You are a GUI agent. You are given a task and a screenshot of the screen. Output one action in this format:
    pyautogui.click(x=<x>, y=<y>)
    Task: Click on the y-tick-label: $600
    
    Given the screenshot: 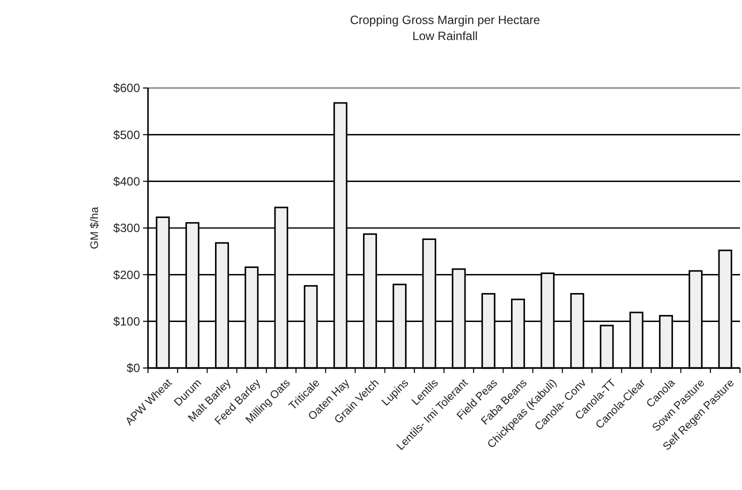 What is the action you would take?
    pyautogui.click(x=126, y=88)
    